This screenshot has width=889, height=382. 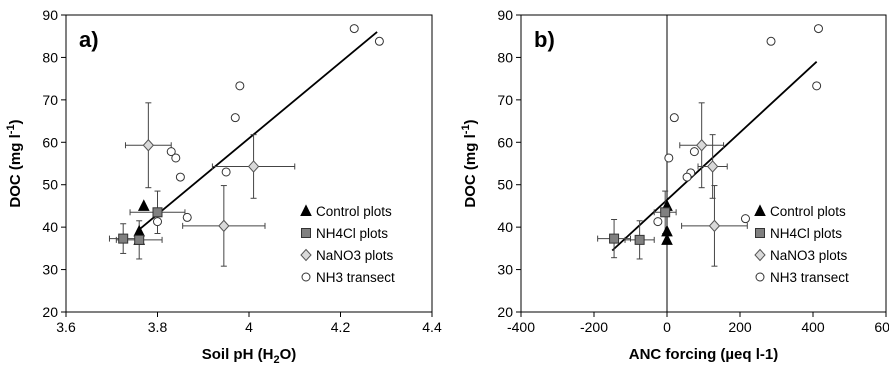 What do you see at coordinates (432, 327) in the screenshot?
I see `x-tick-label: 4.4` at bounding box center [432, 327].